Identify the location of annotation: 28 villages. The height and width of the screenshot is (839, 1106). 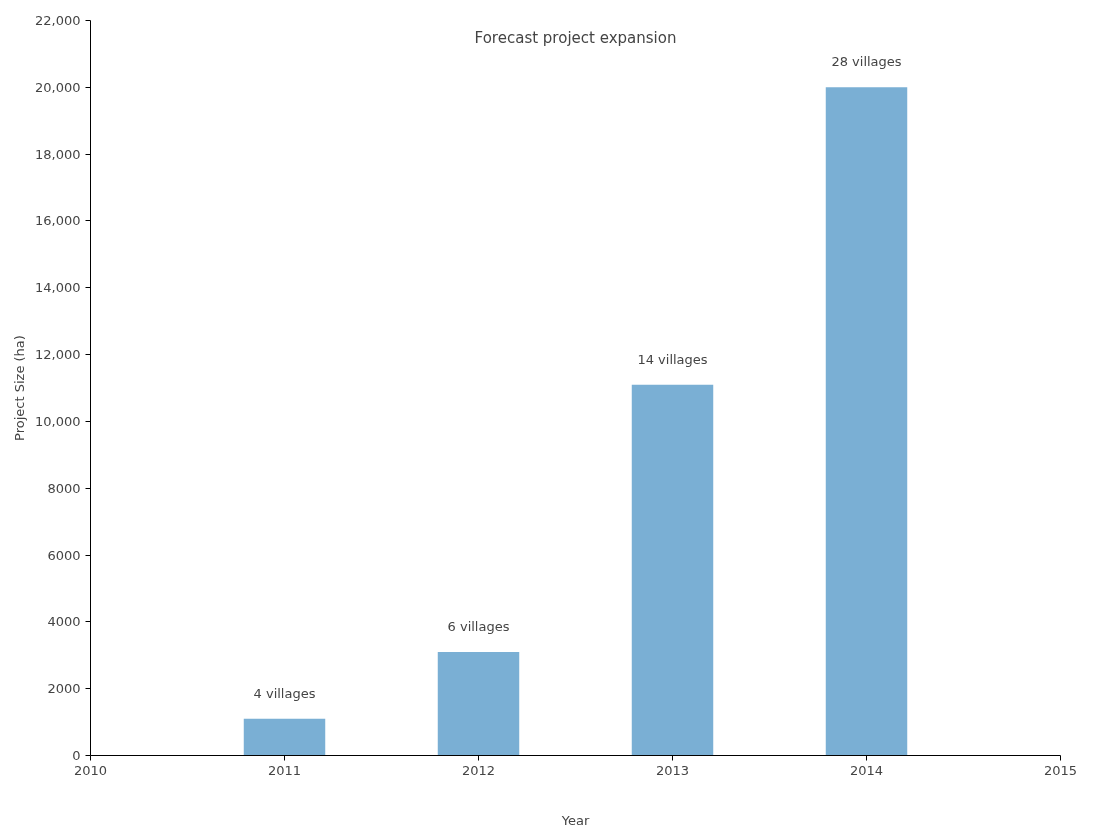
(866, 62).